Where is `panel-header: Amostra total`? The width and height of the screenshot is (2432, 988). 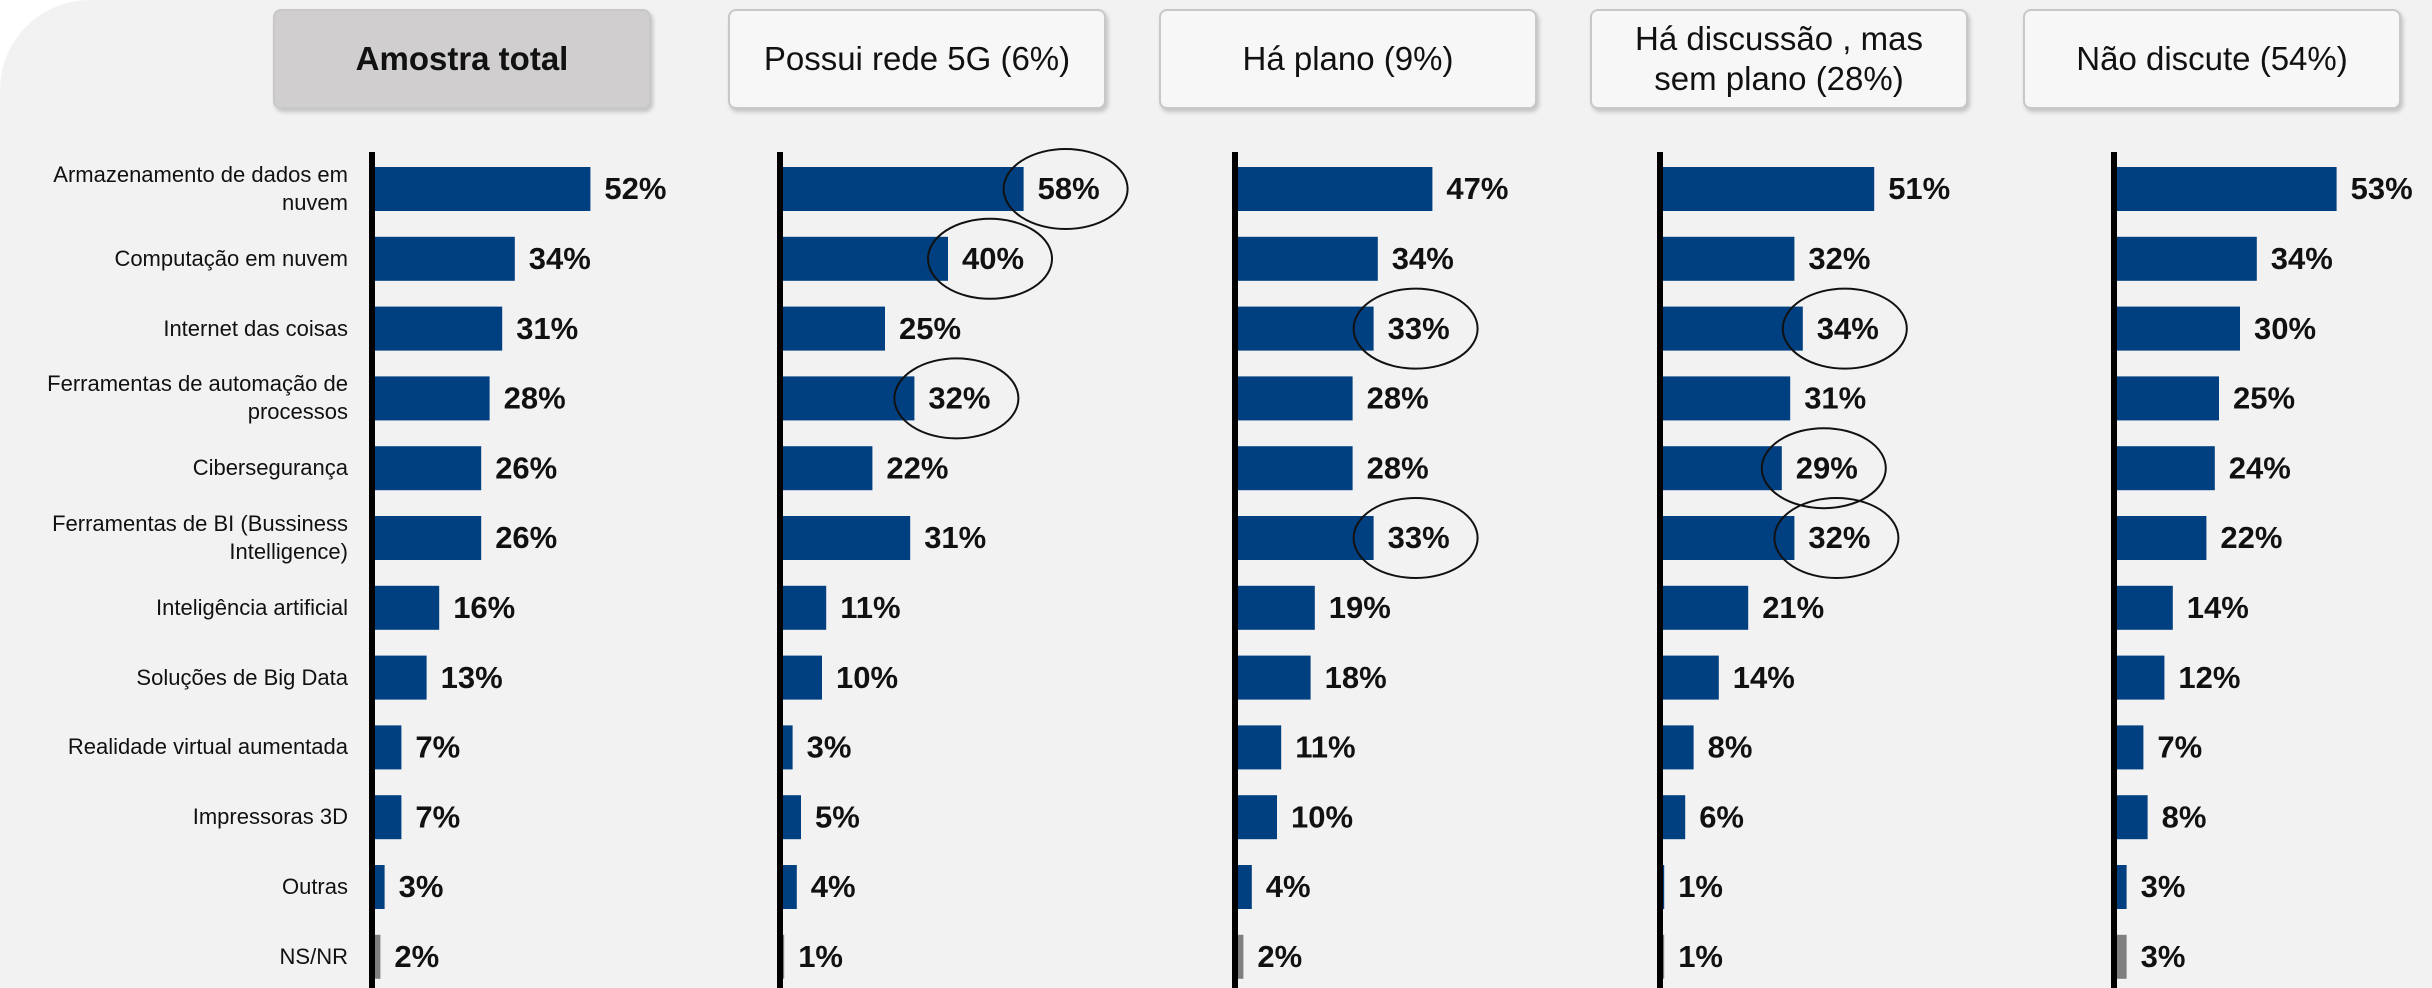 panel-header: Amostra total is located at coordinates (462, 59).